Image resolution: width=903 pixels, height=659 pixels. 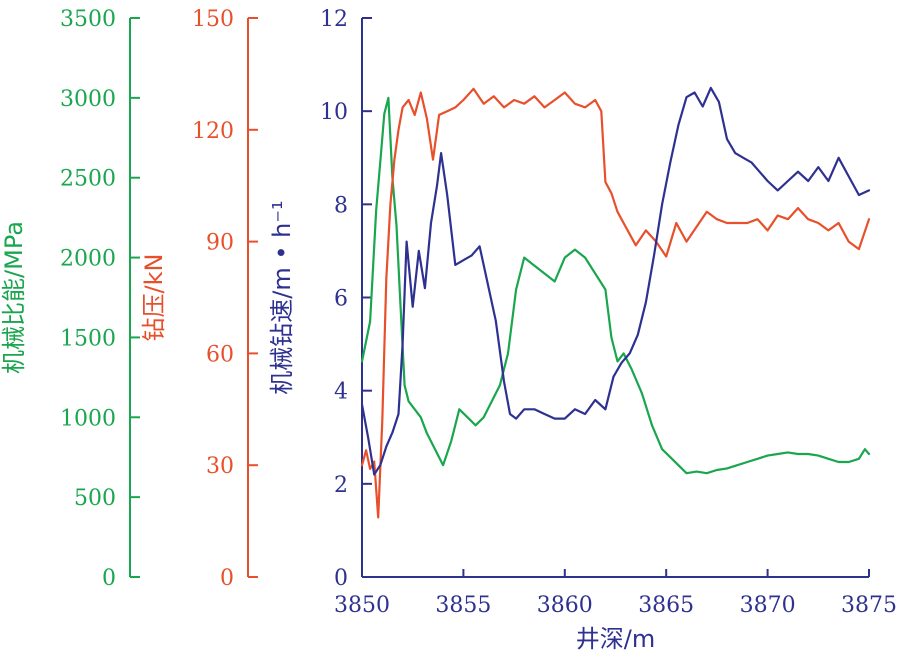 I want to click on x-tick-label: 3850, so click(x=362, y=605).